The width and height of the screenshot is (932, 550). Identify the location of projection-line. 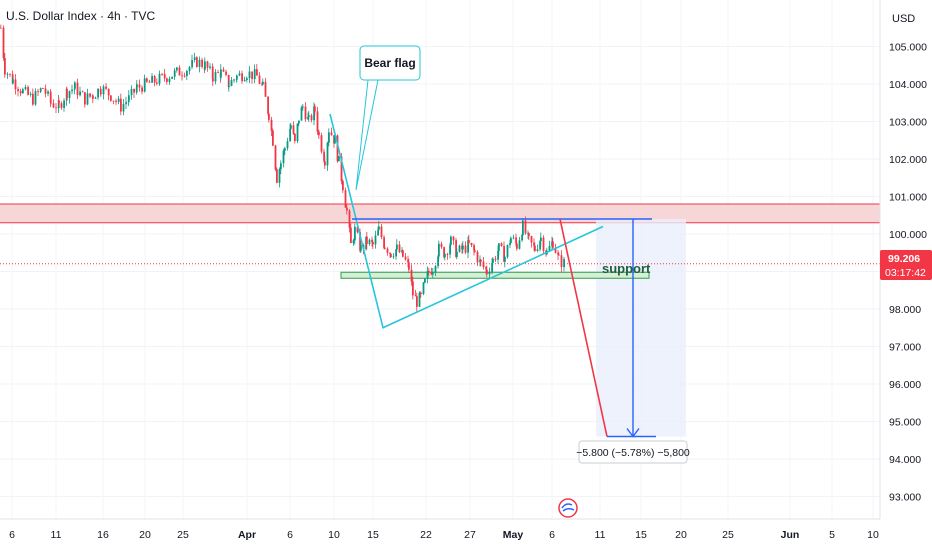
(583, 327).